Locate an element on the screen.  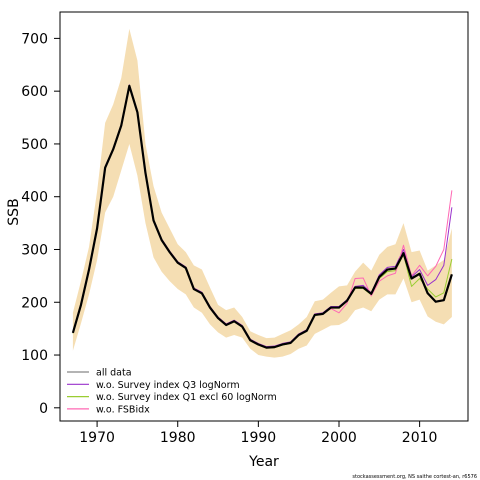
y-tick-label: 400 is located at coordinates (34, 198).